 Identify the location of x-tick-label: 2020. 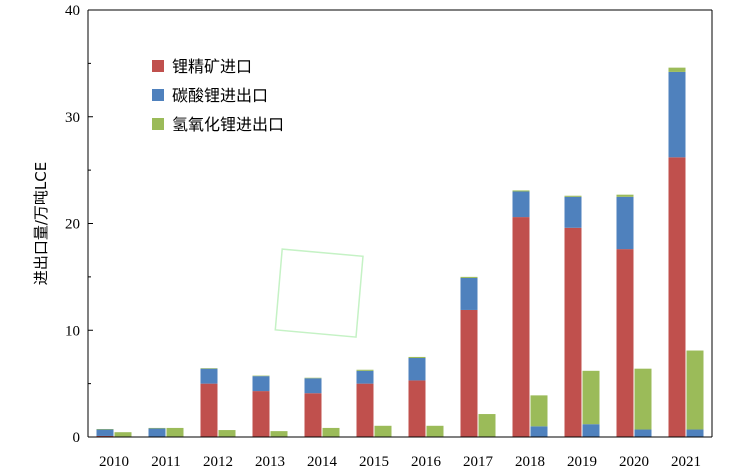
(634, 462).